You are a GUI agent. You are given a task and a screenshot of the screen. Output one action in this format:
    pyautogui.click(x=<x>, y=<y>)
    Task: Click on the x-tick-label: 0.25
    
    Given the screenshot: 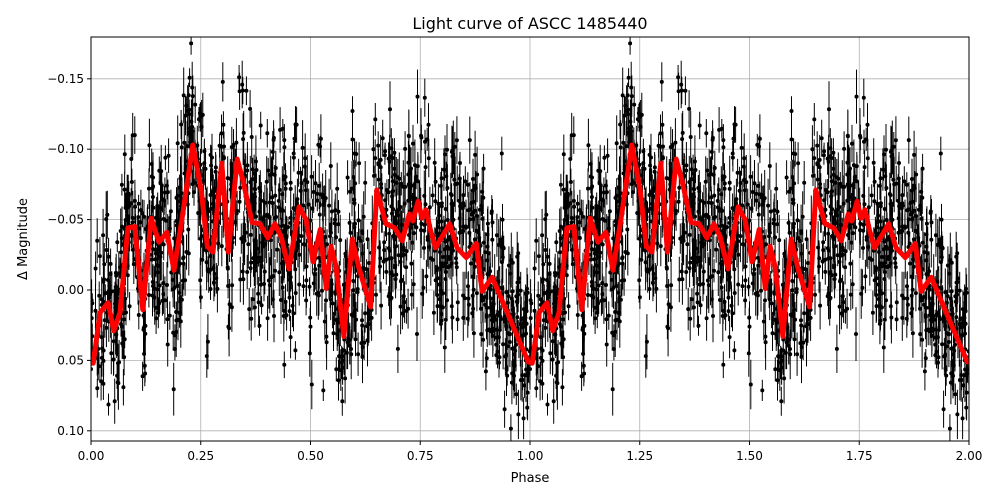 What is the action you would take?
    pyautogui.click(x=200, y=456)
    